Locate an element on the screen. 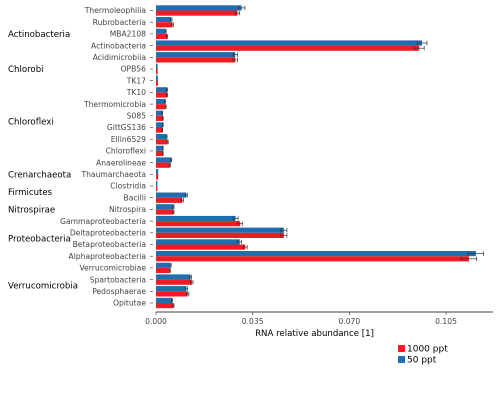 The width and height of the screenshot is (500, 415). phylum-label: Proteobacteria is located at coordinates (39, 240).